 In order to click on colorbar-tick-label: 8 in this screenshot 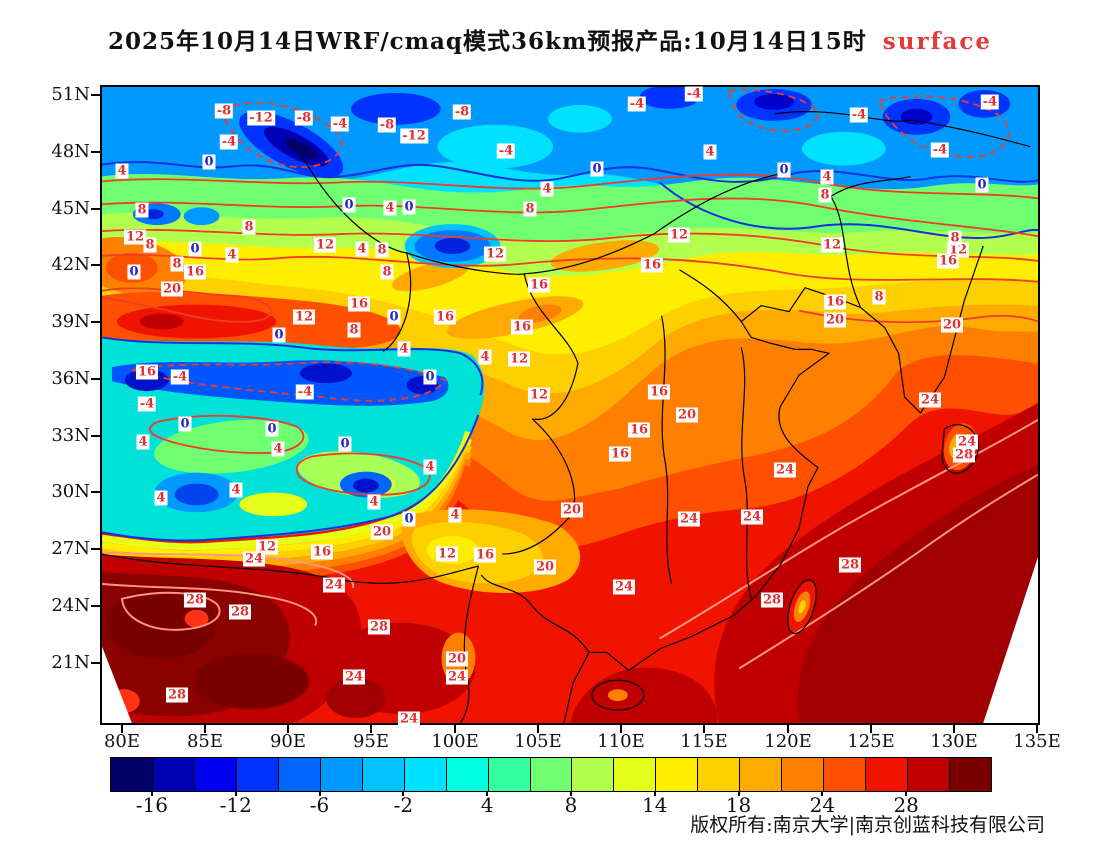, I will do `click(571, 805)`.